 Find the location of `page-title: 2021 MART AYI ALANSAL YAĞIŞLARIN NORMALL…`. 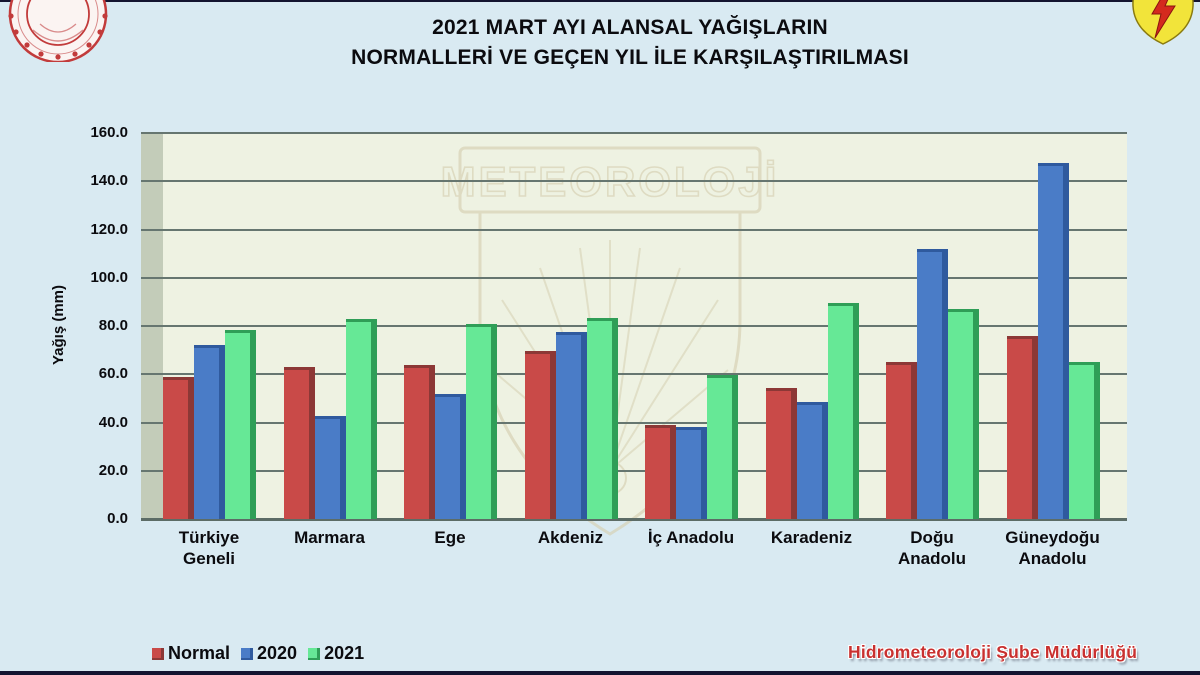

page-title: 2021 MART AYI ALANSAL YAĞIŞLARIN NORMALL… is located at coordinates (630, 43).